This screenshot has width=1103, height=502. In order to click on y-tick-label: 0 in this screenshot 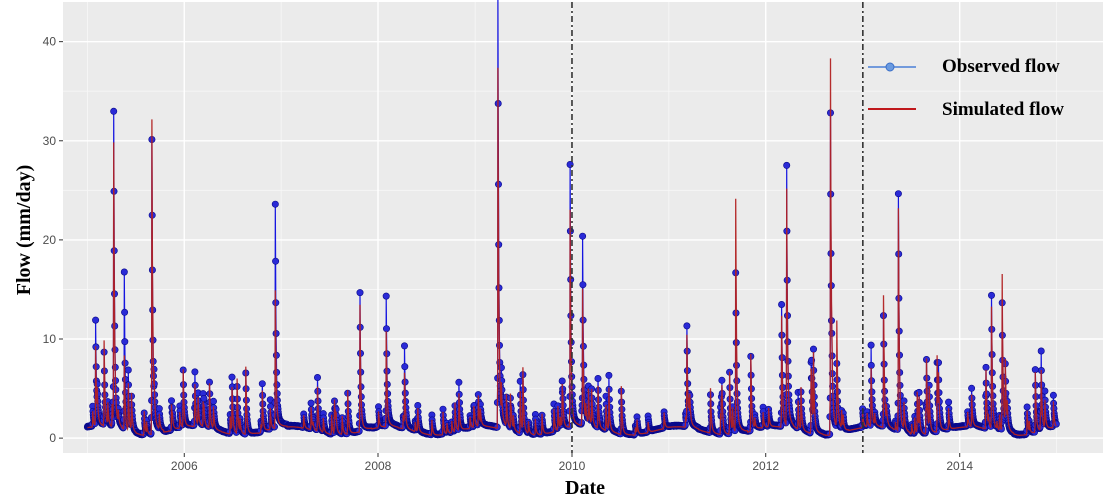, I will do `click(52, 438)`.